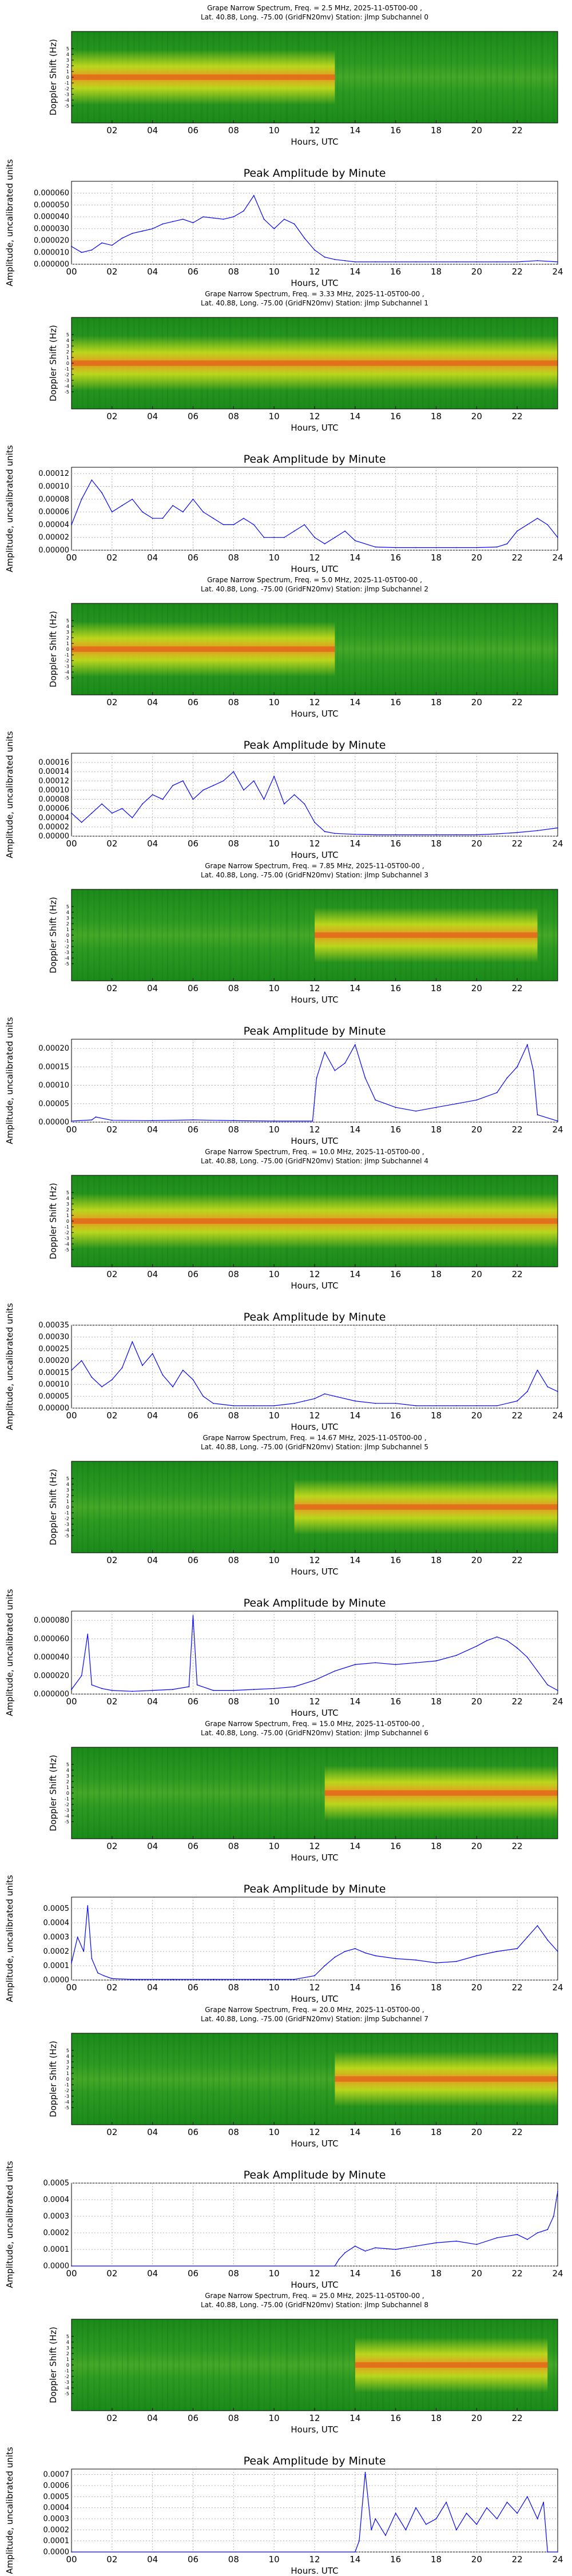 This screenshot has width=572, height=2576. I want to click on amplitude-xtick-label: 14, so click(354, 2273).